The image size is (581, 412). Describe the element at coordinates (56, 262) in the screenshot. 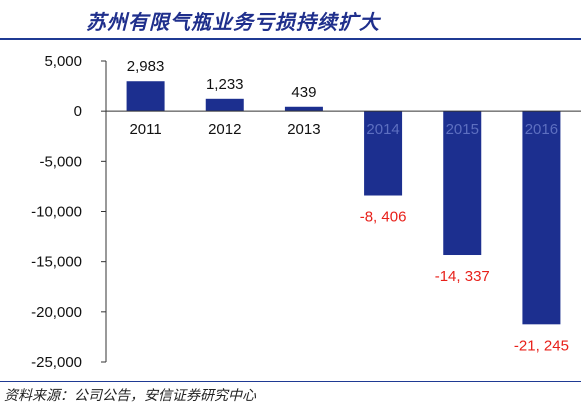

I see `y-tick-label: -15,000` at that location.